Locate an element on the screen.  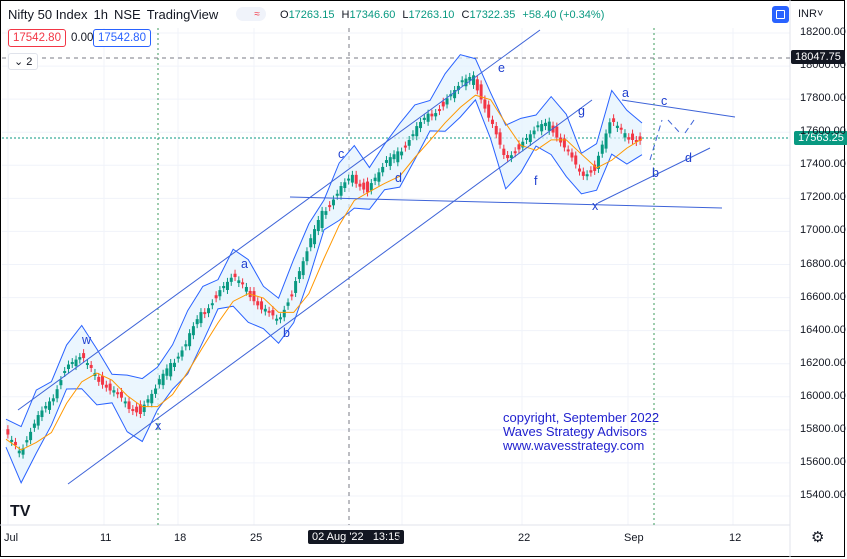
currency-selector: INR˅ is located at coordinates (811, 14).